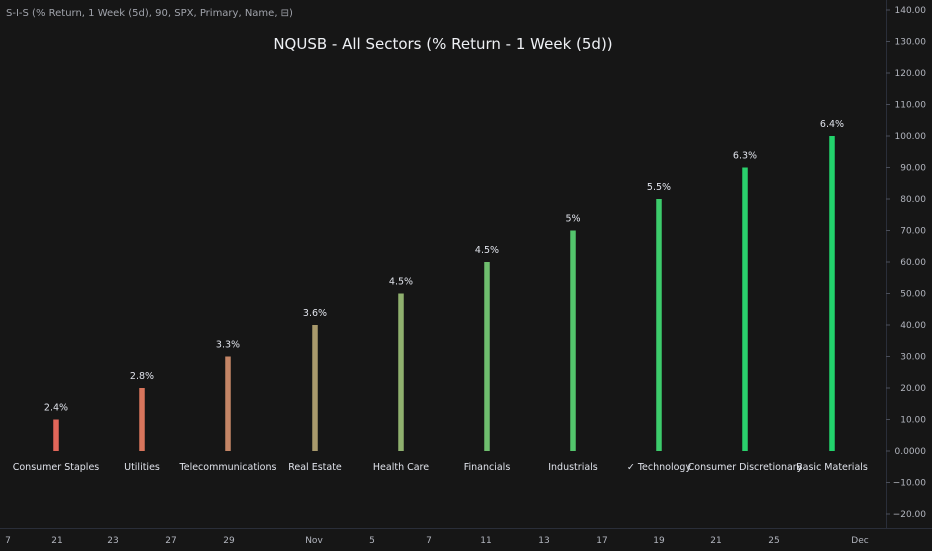 The width and height of the screenshot is (932, 551). Describe the element at coordinates (911, 452) in the screenshot. I see `y-tick-label: 0.0000` at that location.